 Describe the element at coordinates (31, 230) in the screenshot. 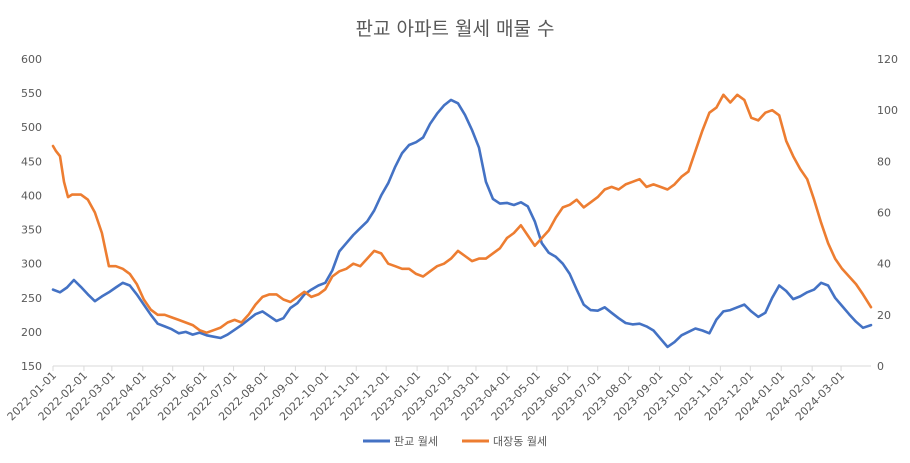

I see `y-left-tick-label: 350` at that location.